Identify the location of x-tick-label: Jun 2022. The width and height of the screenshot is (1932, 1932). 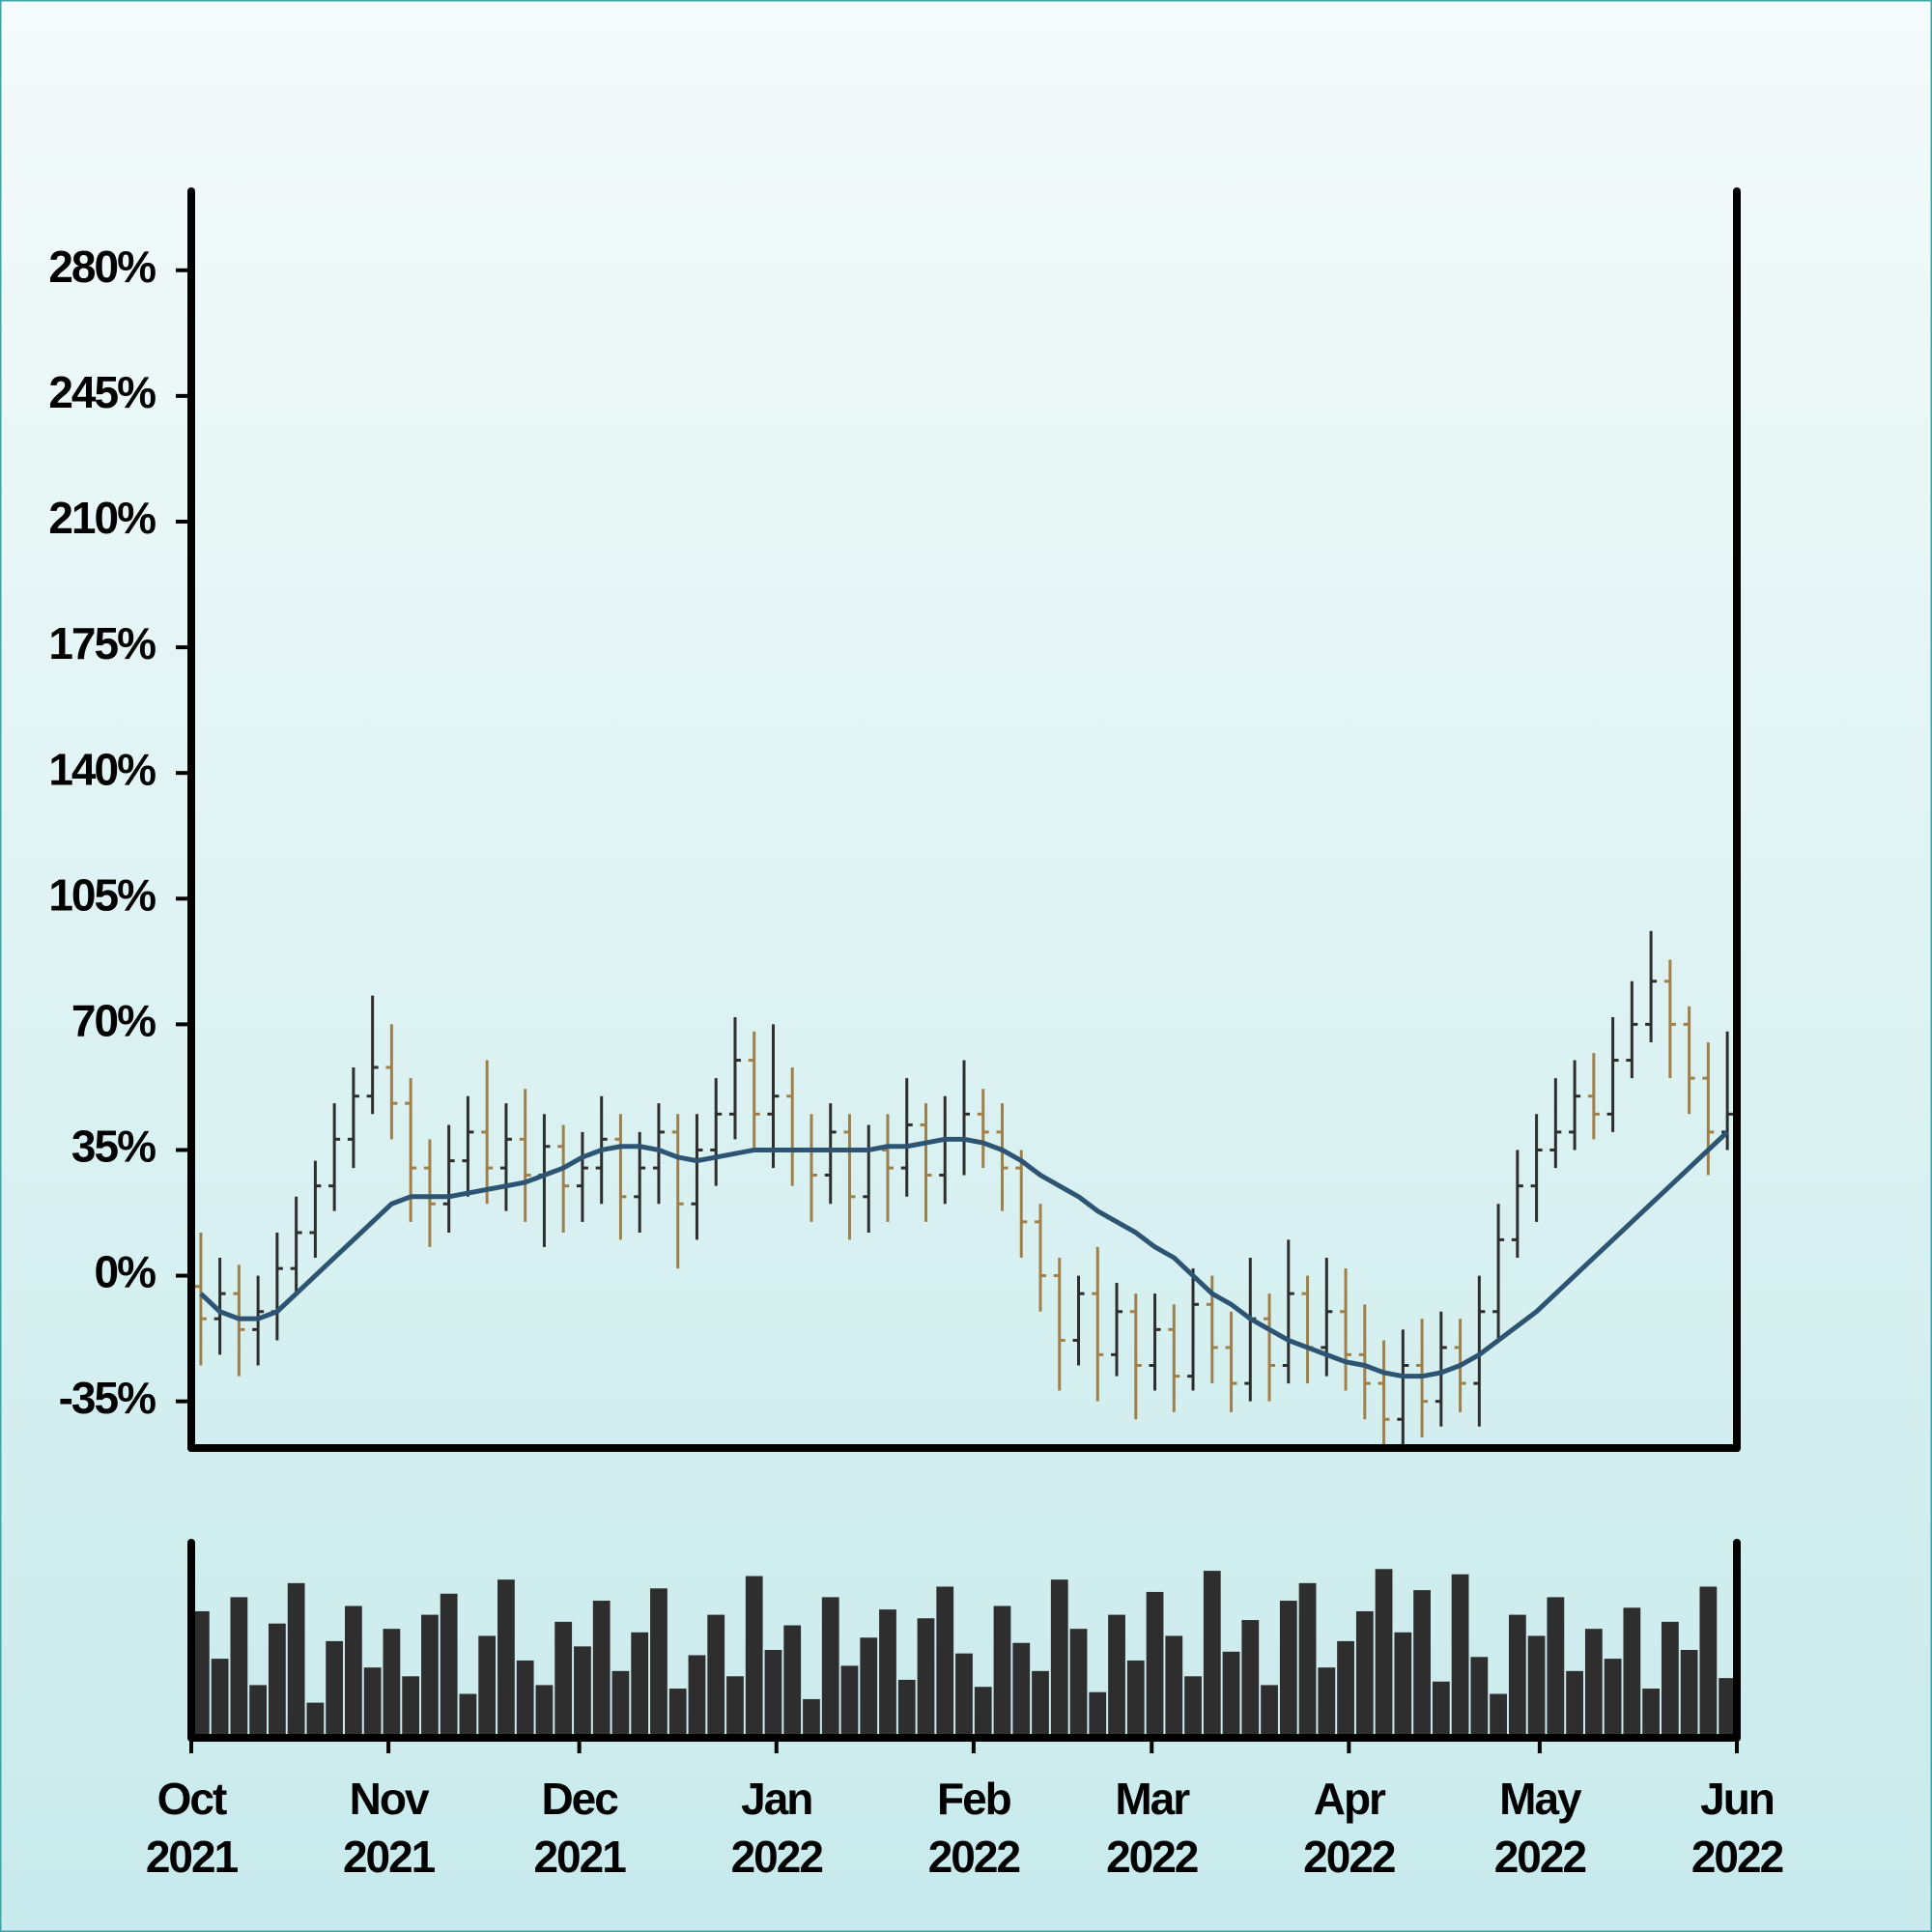
(1737, 1828).